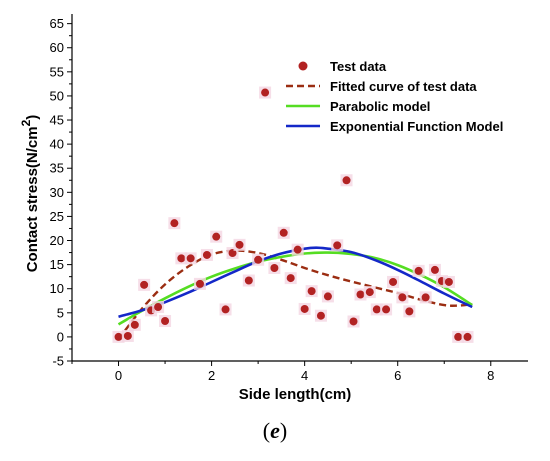  What do you see at coordinates (416, 126) in the screenshot?
I see `legend-label: Exponential Function Model` at bounding box center [416, 126].